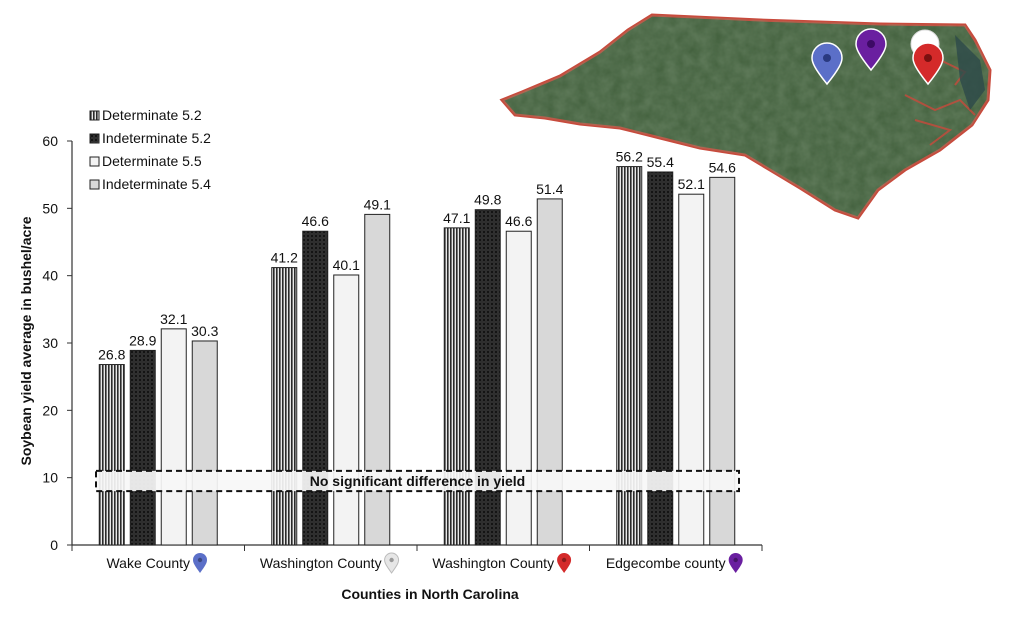 Image resolution: width=1012 pixels, height=639 pixels. What do you see at coordinates (928, 64) in the screenshot?
I see `map-marker-washington-red` at bounding box center [928, 64].